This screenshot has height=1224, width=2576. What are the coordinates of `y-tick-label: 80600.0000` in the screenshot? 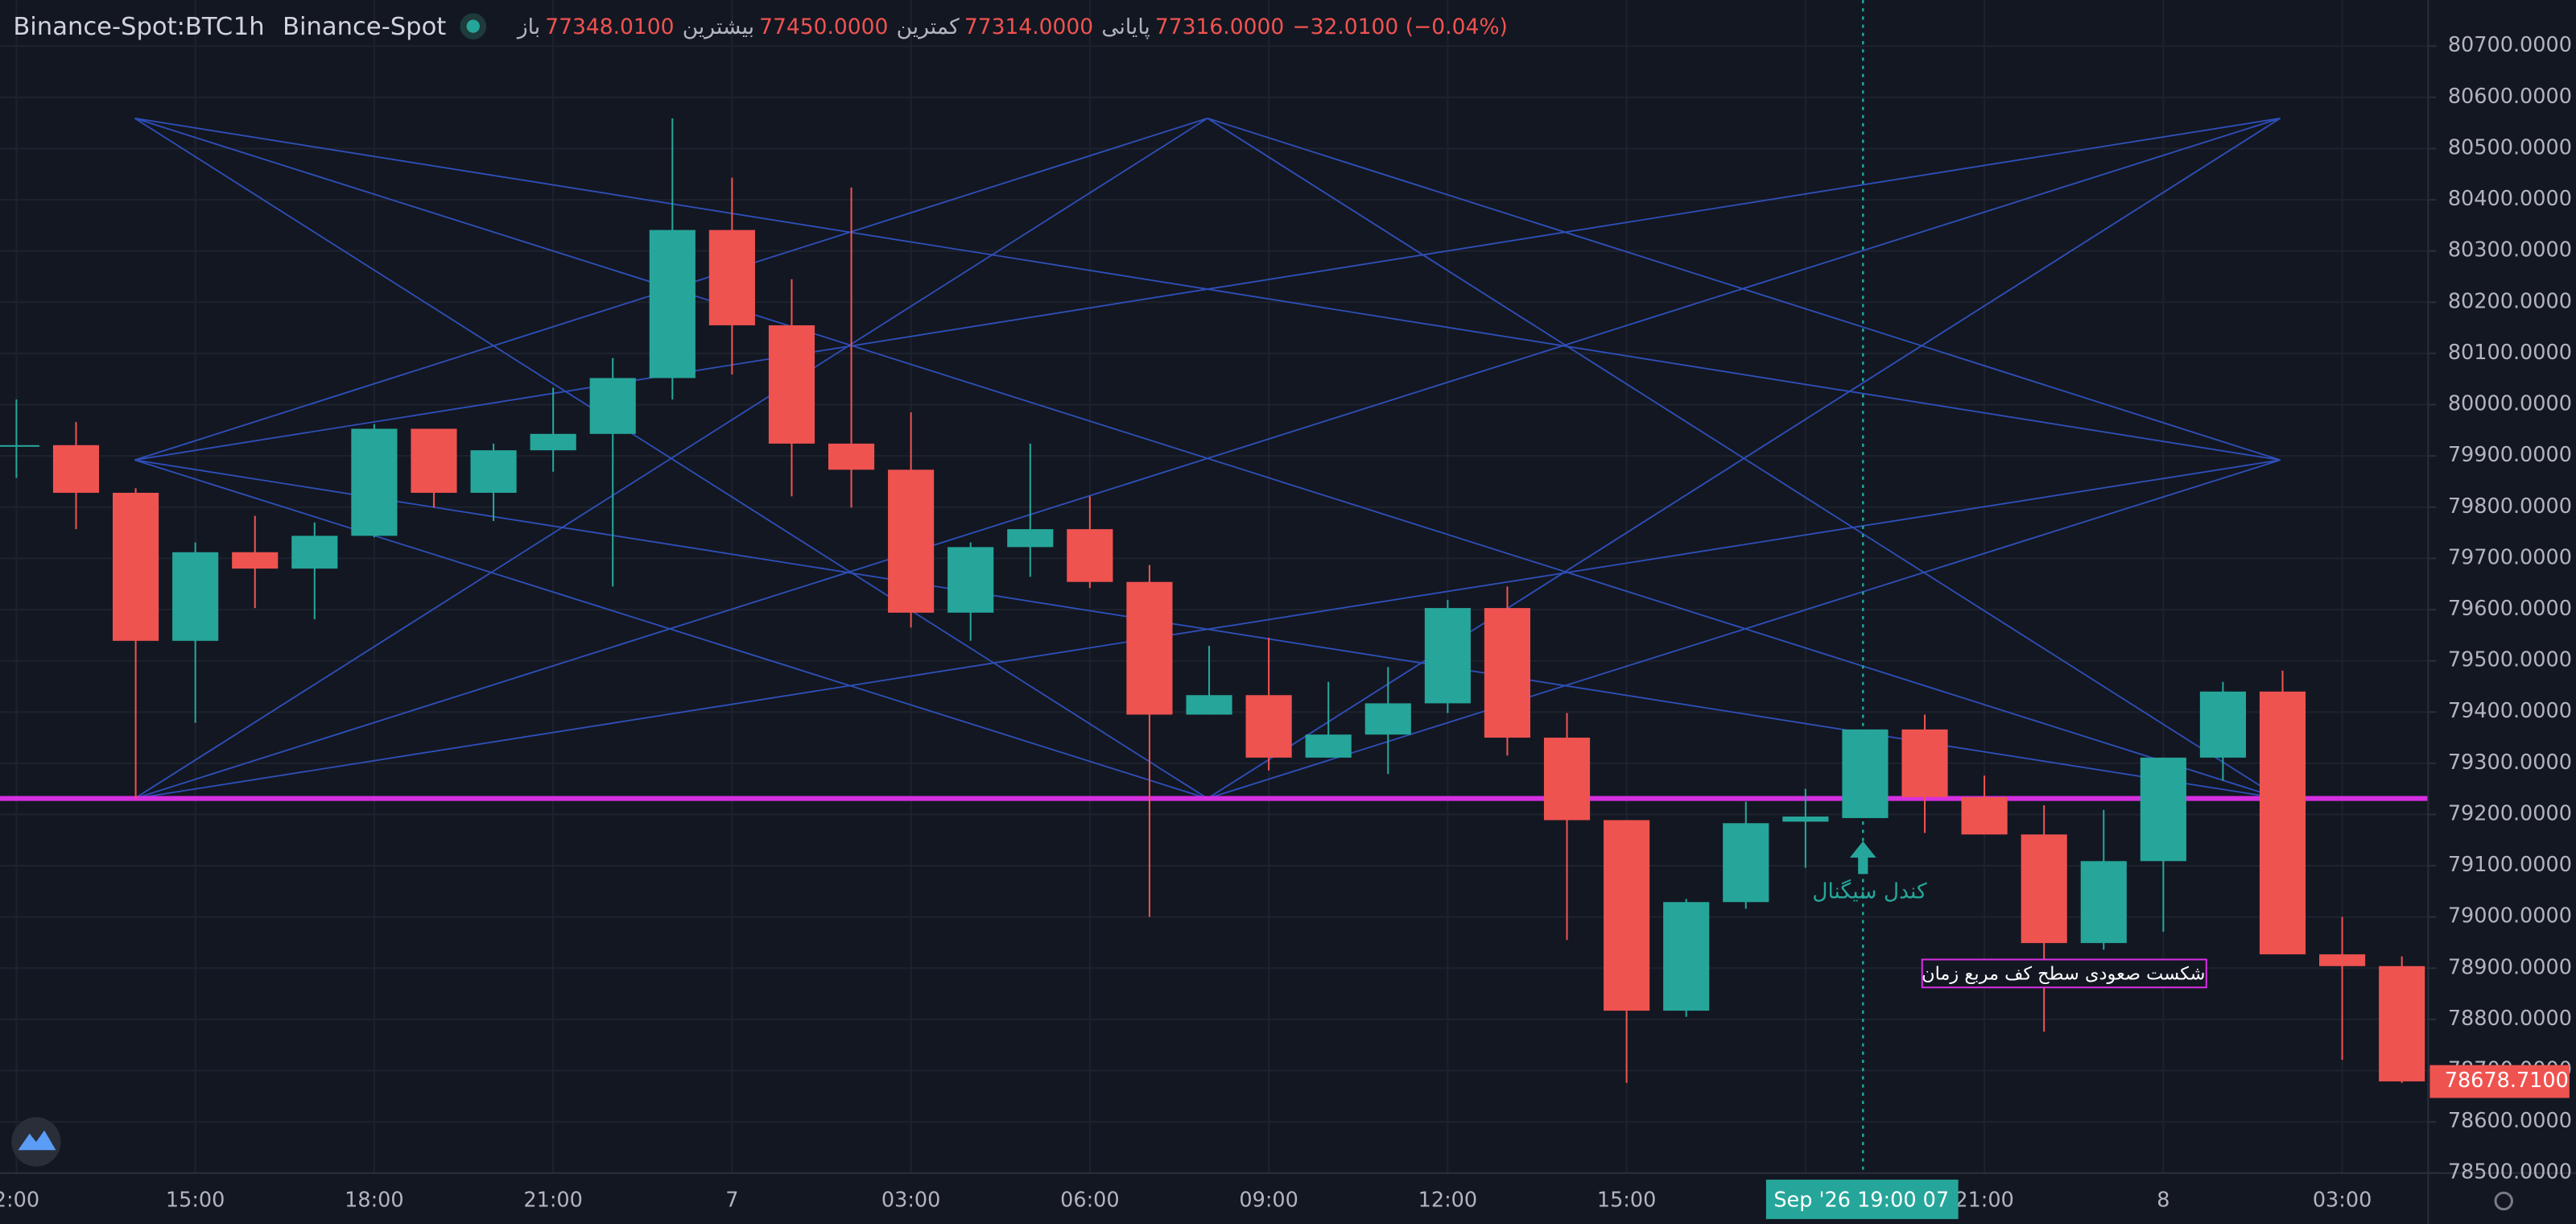 It's located at (2510, 97).